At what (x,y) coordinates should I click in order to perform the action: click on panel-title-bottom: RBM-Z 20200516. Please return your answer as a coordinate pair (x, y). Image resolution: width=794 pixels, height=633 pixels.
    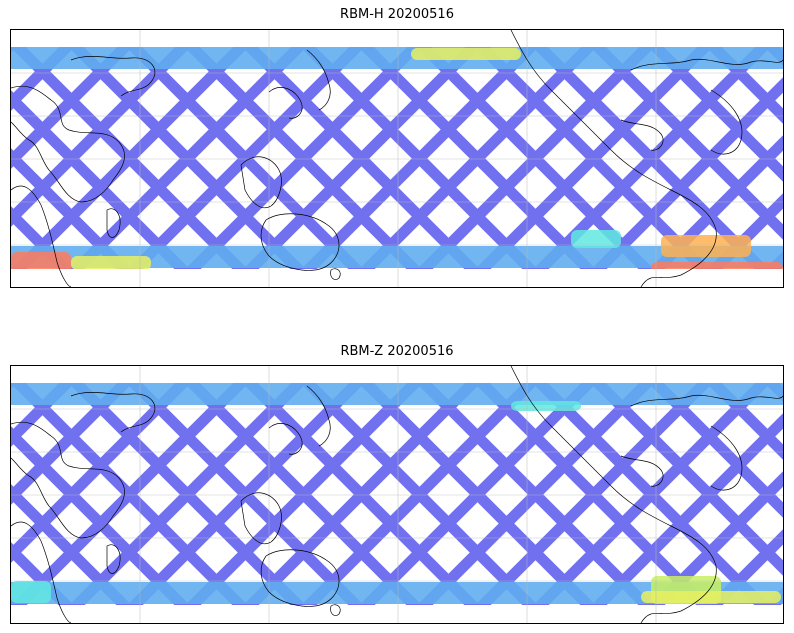
    Looking at the image, I should click on (397, 351).